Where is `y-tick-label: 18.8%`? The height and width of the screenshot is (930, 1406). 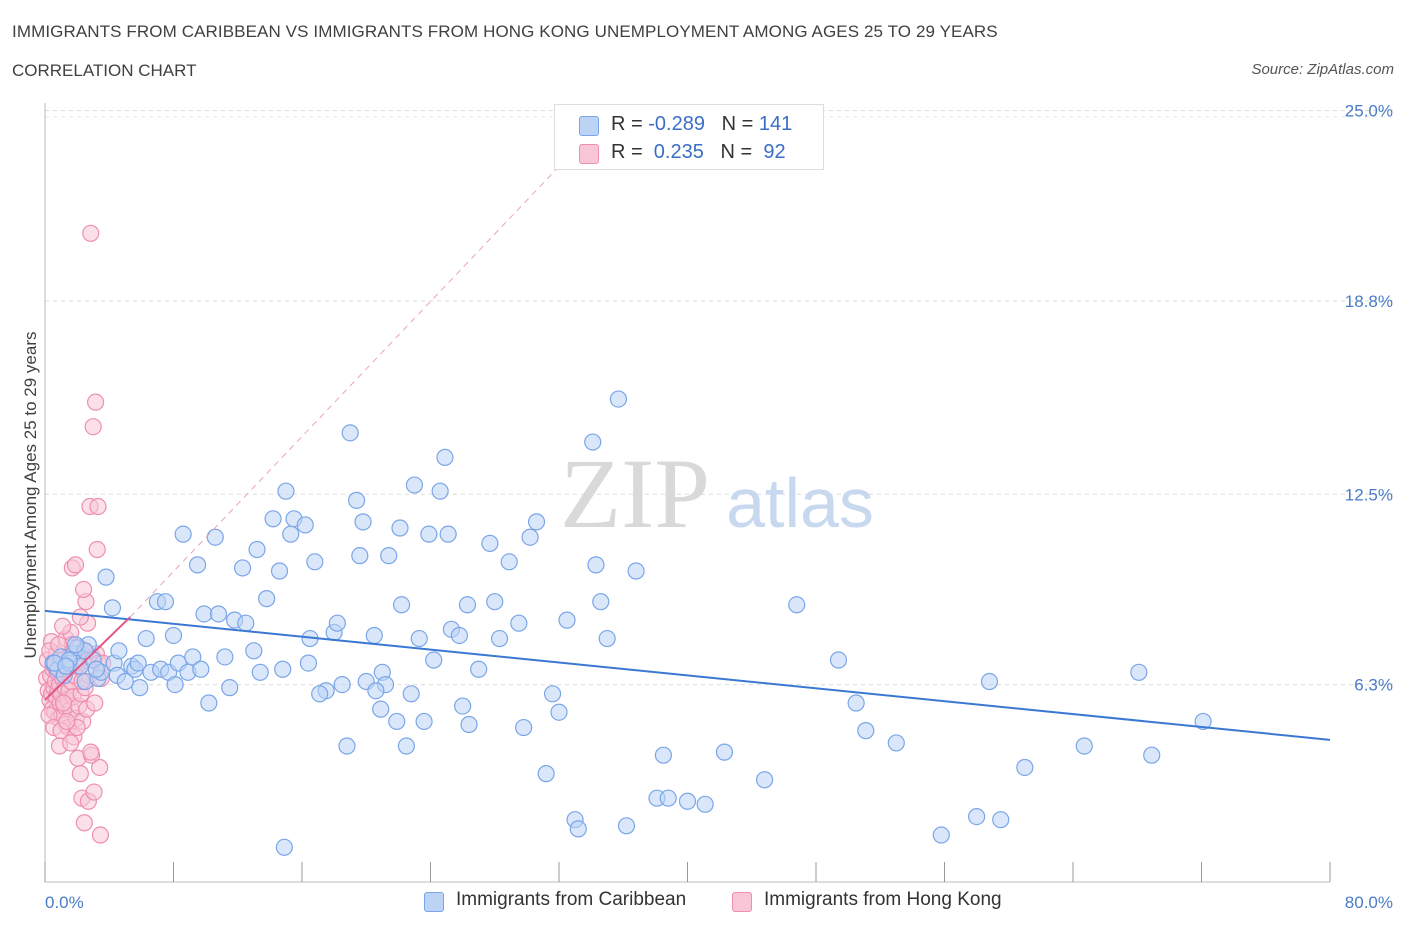 y-tick-label: 18.8% is located at coordinates (1369, 301).